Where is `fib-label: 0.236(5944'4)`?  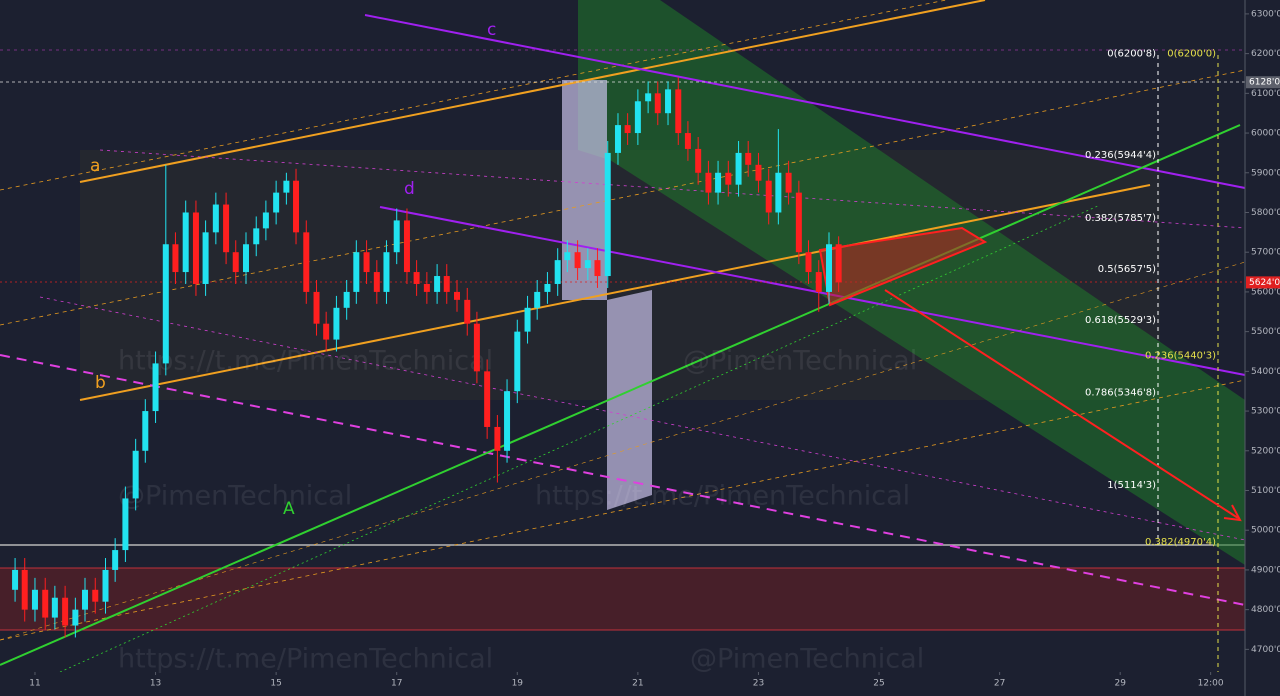
fib-label: 0.236(5944'4) is located at coordinates (1120, 155).